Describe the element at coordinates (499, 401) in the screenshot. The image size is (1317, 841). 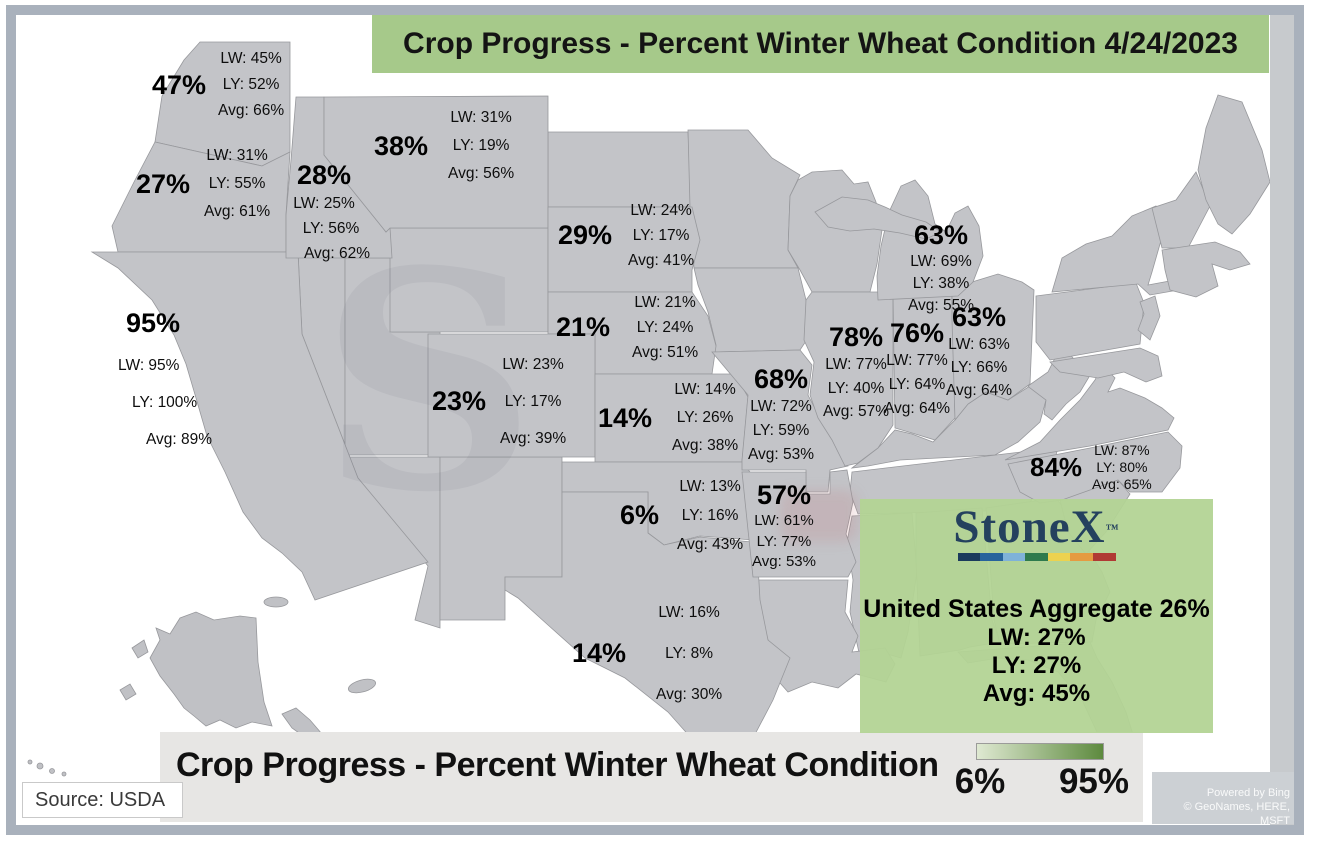
I see `label-colorado: 23% LW: 23% LY: 17% Avg: 39%` at that location.